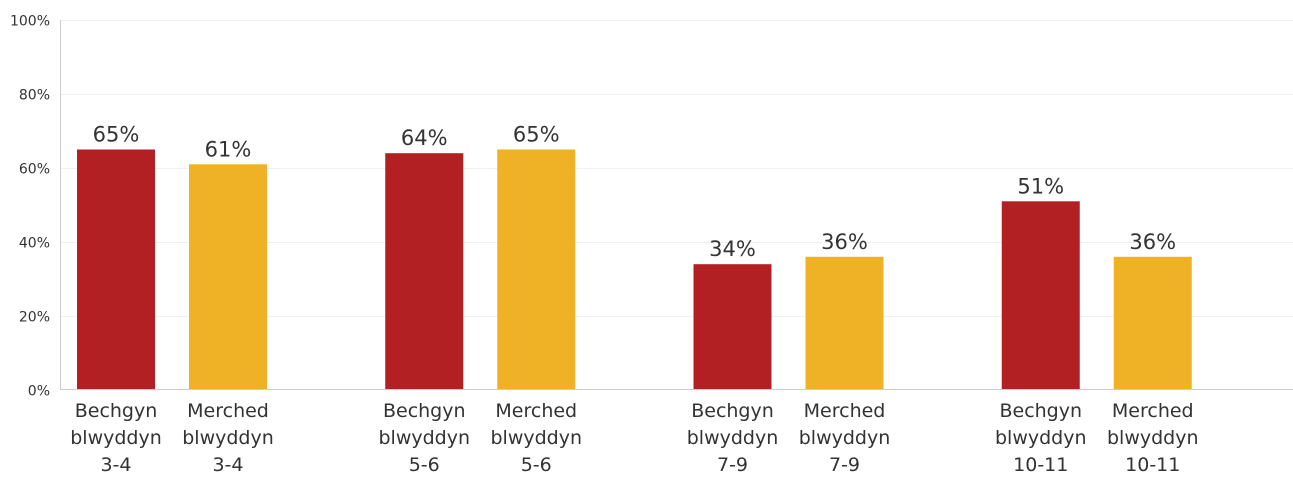  I want to click on bar-value-label: 61%, so click(228, 149).